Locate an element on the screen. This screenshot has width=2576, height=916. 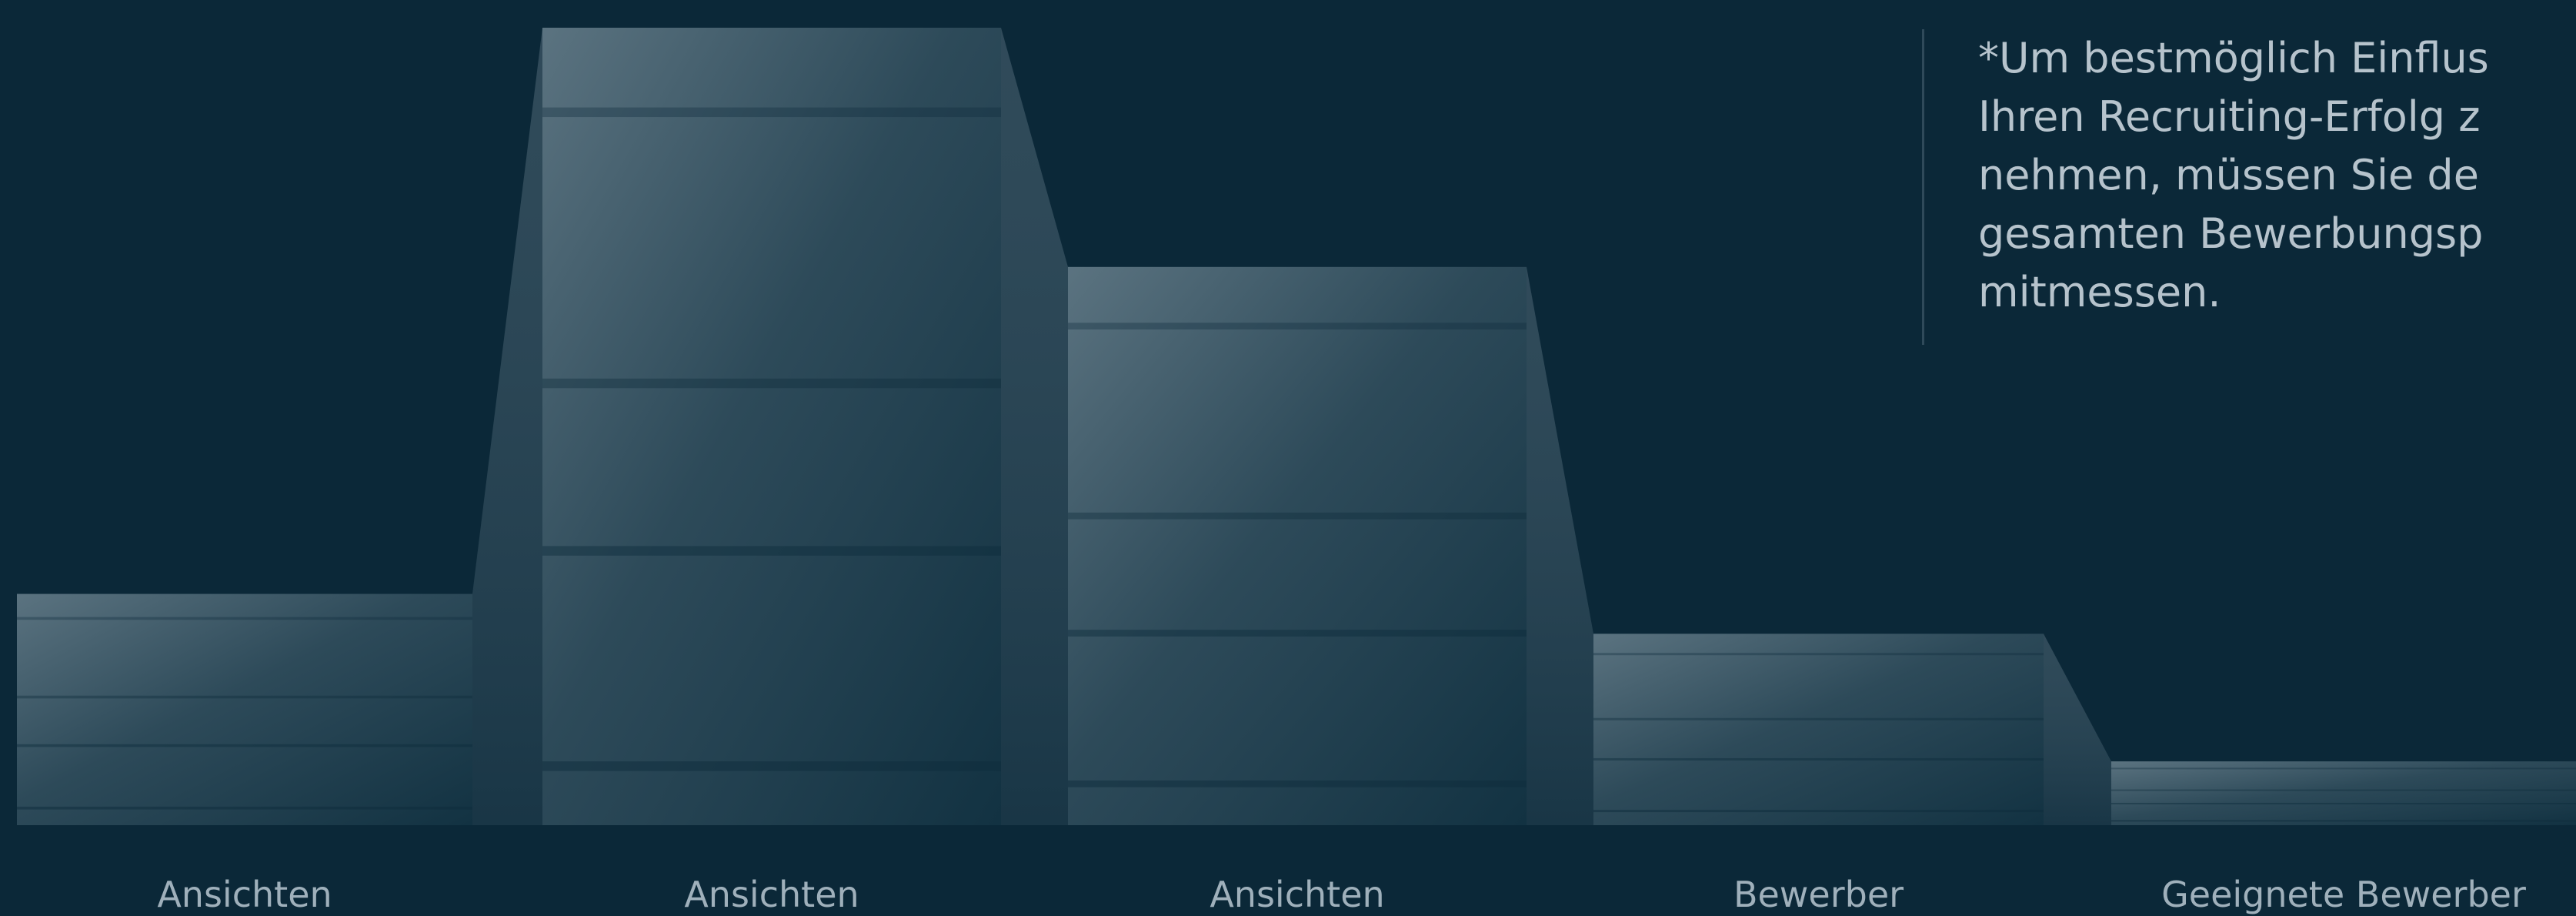
category-label: Geeignete Bewerber is located at coordinates (2343, 895).